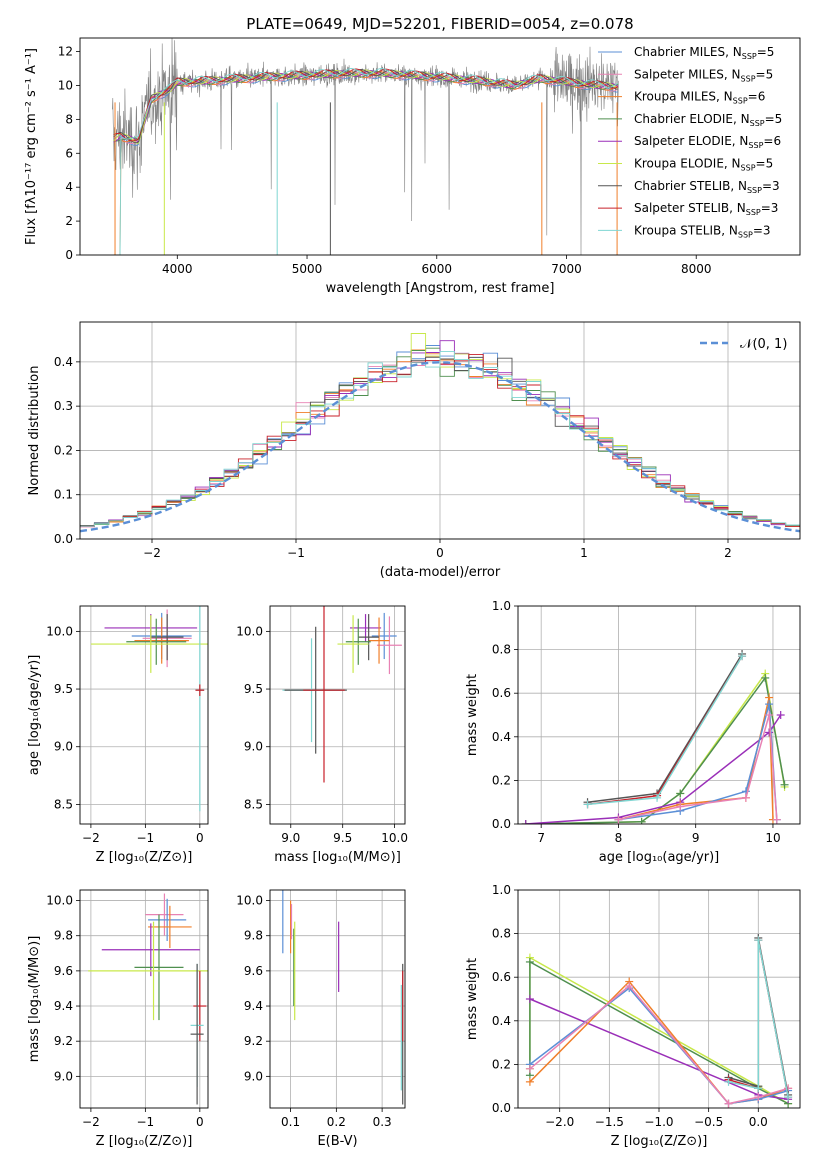  I want to click on weight-line-kroupa-stelib, so click(758, 1018).